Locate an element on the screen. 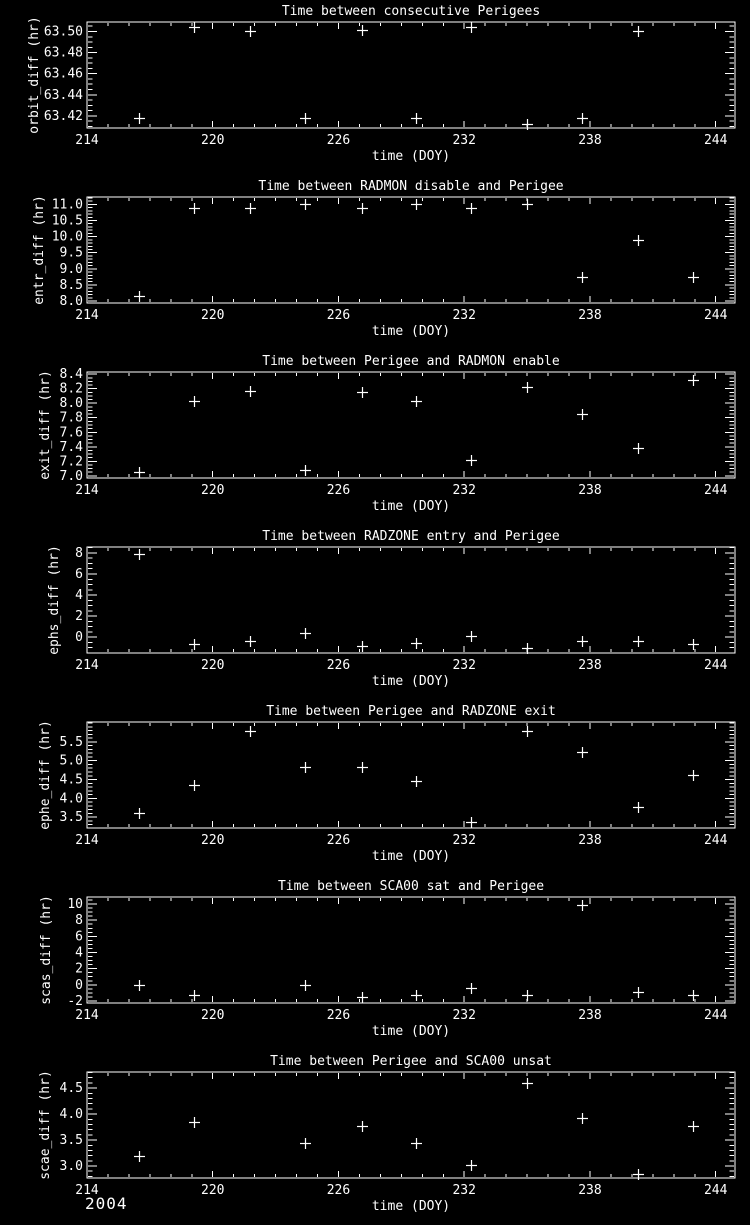 This screenshot has width=750, height=1225. y-tick-label: 2 is located at coordinates (79, 616).